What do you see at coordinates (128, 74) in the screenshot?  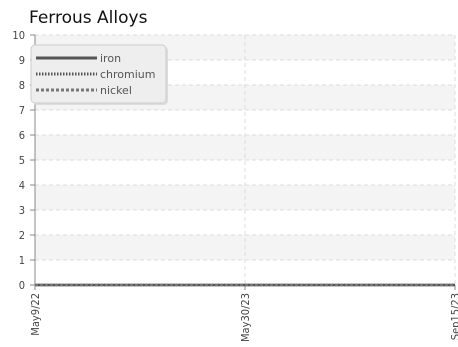 I see `legend-label-chromium: chromium` at bounding box center [128, 74].